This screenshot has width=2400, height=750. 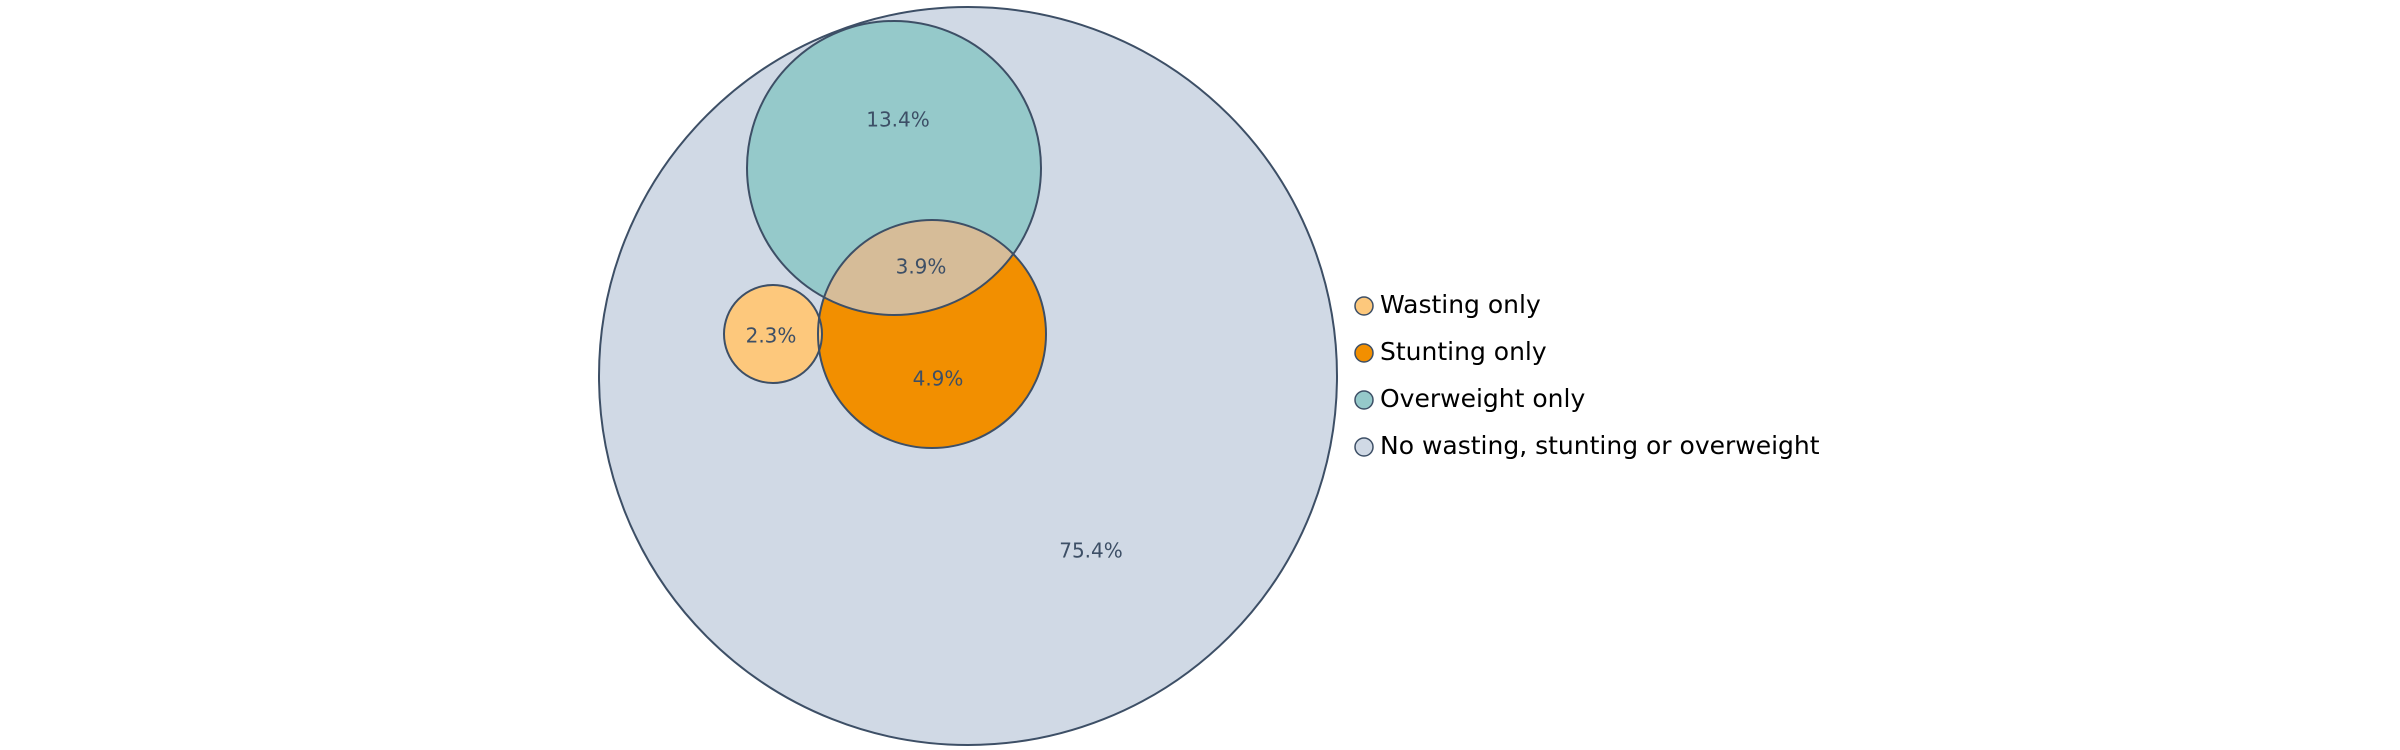 What do you see at coordinates (898, 120) in the screenshot?
I see `venn-label-overweight: 13.4%` at bounding box center [898, 120].